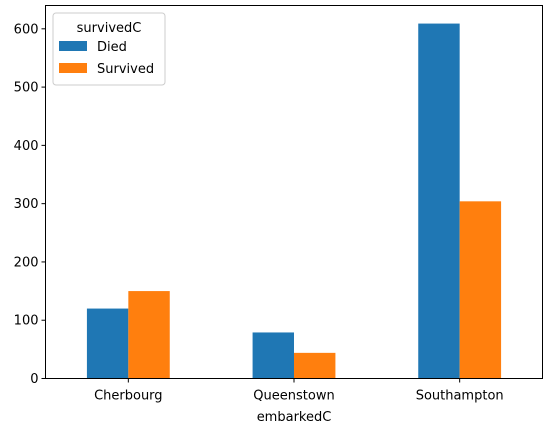 Image resolution: width=552 pixels, height=432 pixels. I want to click on legend-title: survivedC, so click(109, 28).